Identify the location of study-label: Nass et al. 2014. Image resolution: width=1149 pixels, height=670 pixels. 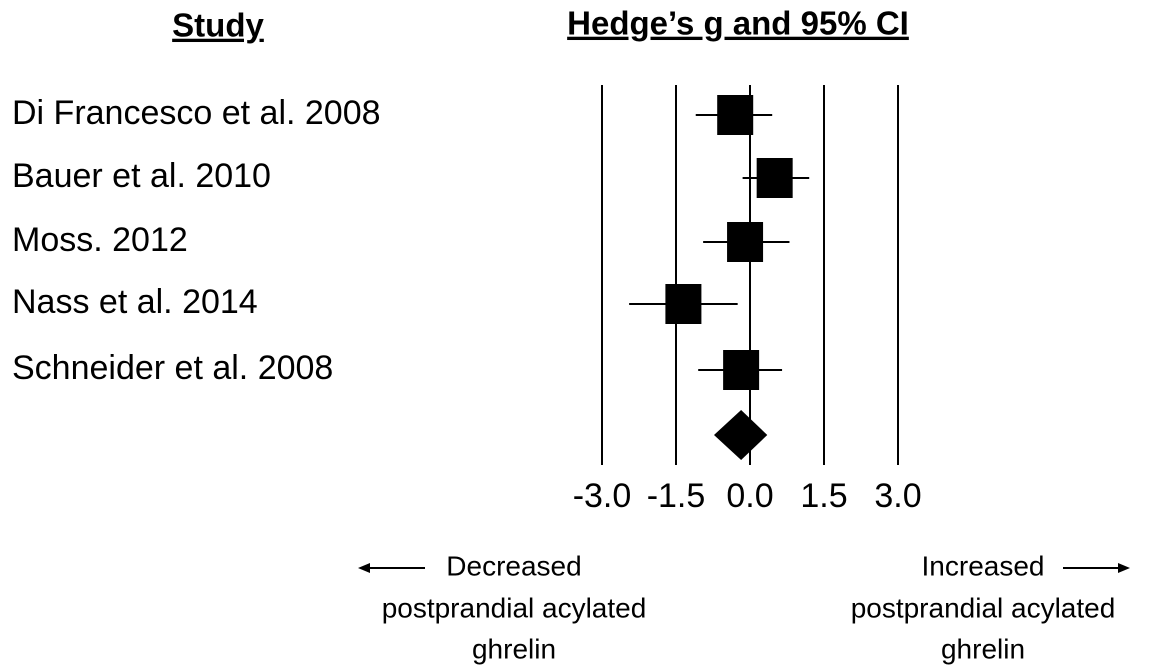
(135, 302).